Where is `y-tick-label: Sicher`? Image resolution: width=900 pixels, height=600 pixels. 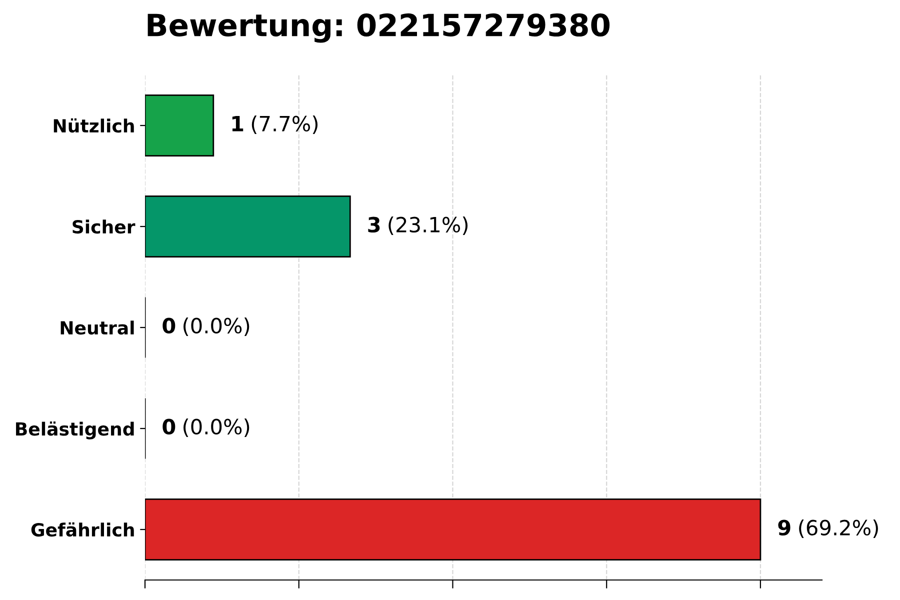 y-tick-label: Sicher is located at coordinates (104, 227).